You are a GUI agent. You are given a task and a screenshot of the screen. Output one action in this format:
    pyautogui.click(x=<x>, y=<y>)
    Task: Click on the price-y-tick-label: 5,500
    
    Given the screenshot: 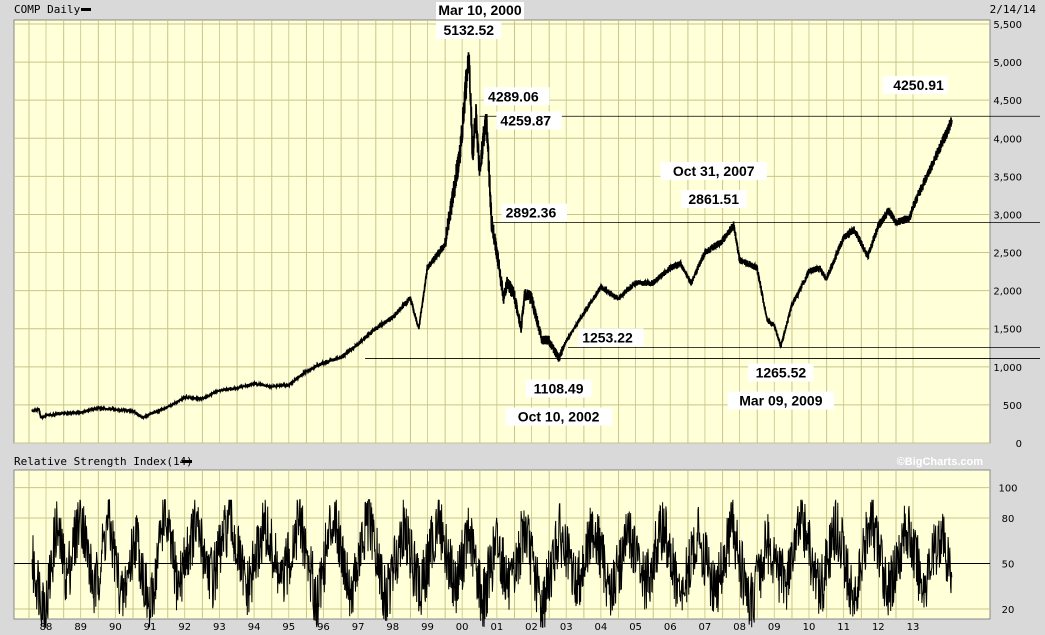 What is the action you would take?
    pyautogui.click(x=1007, y=25)
    